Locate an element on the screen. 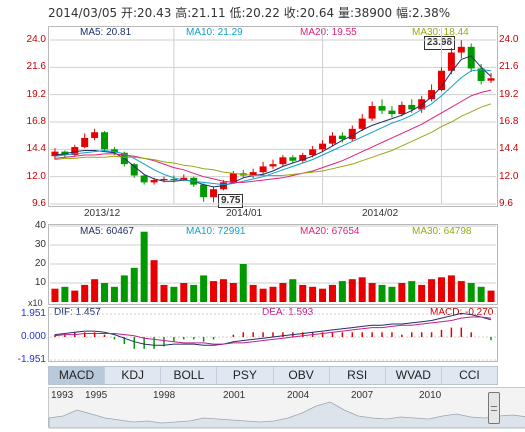 This screenshot has width=525, height=432. price-y-tick-right: 9.6 is located at coordinates (506, 203).